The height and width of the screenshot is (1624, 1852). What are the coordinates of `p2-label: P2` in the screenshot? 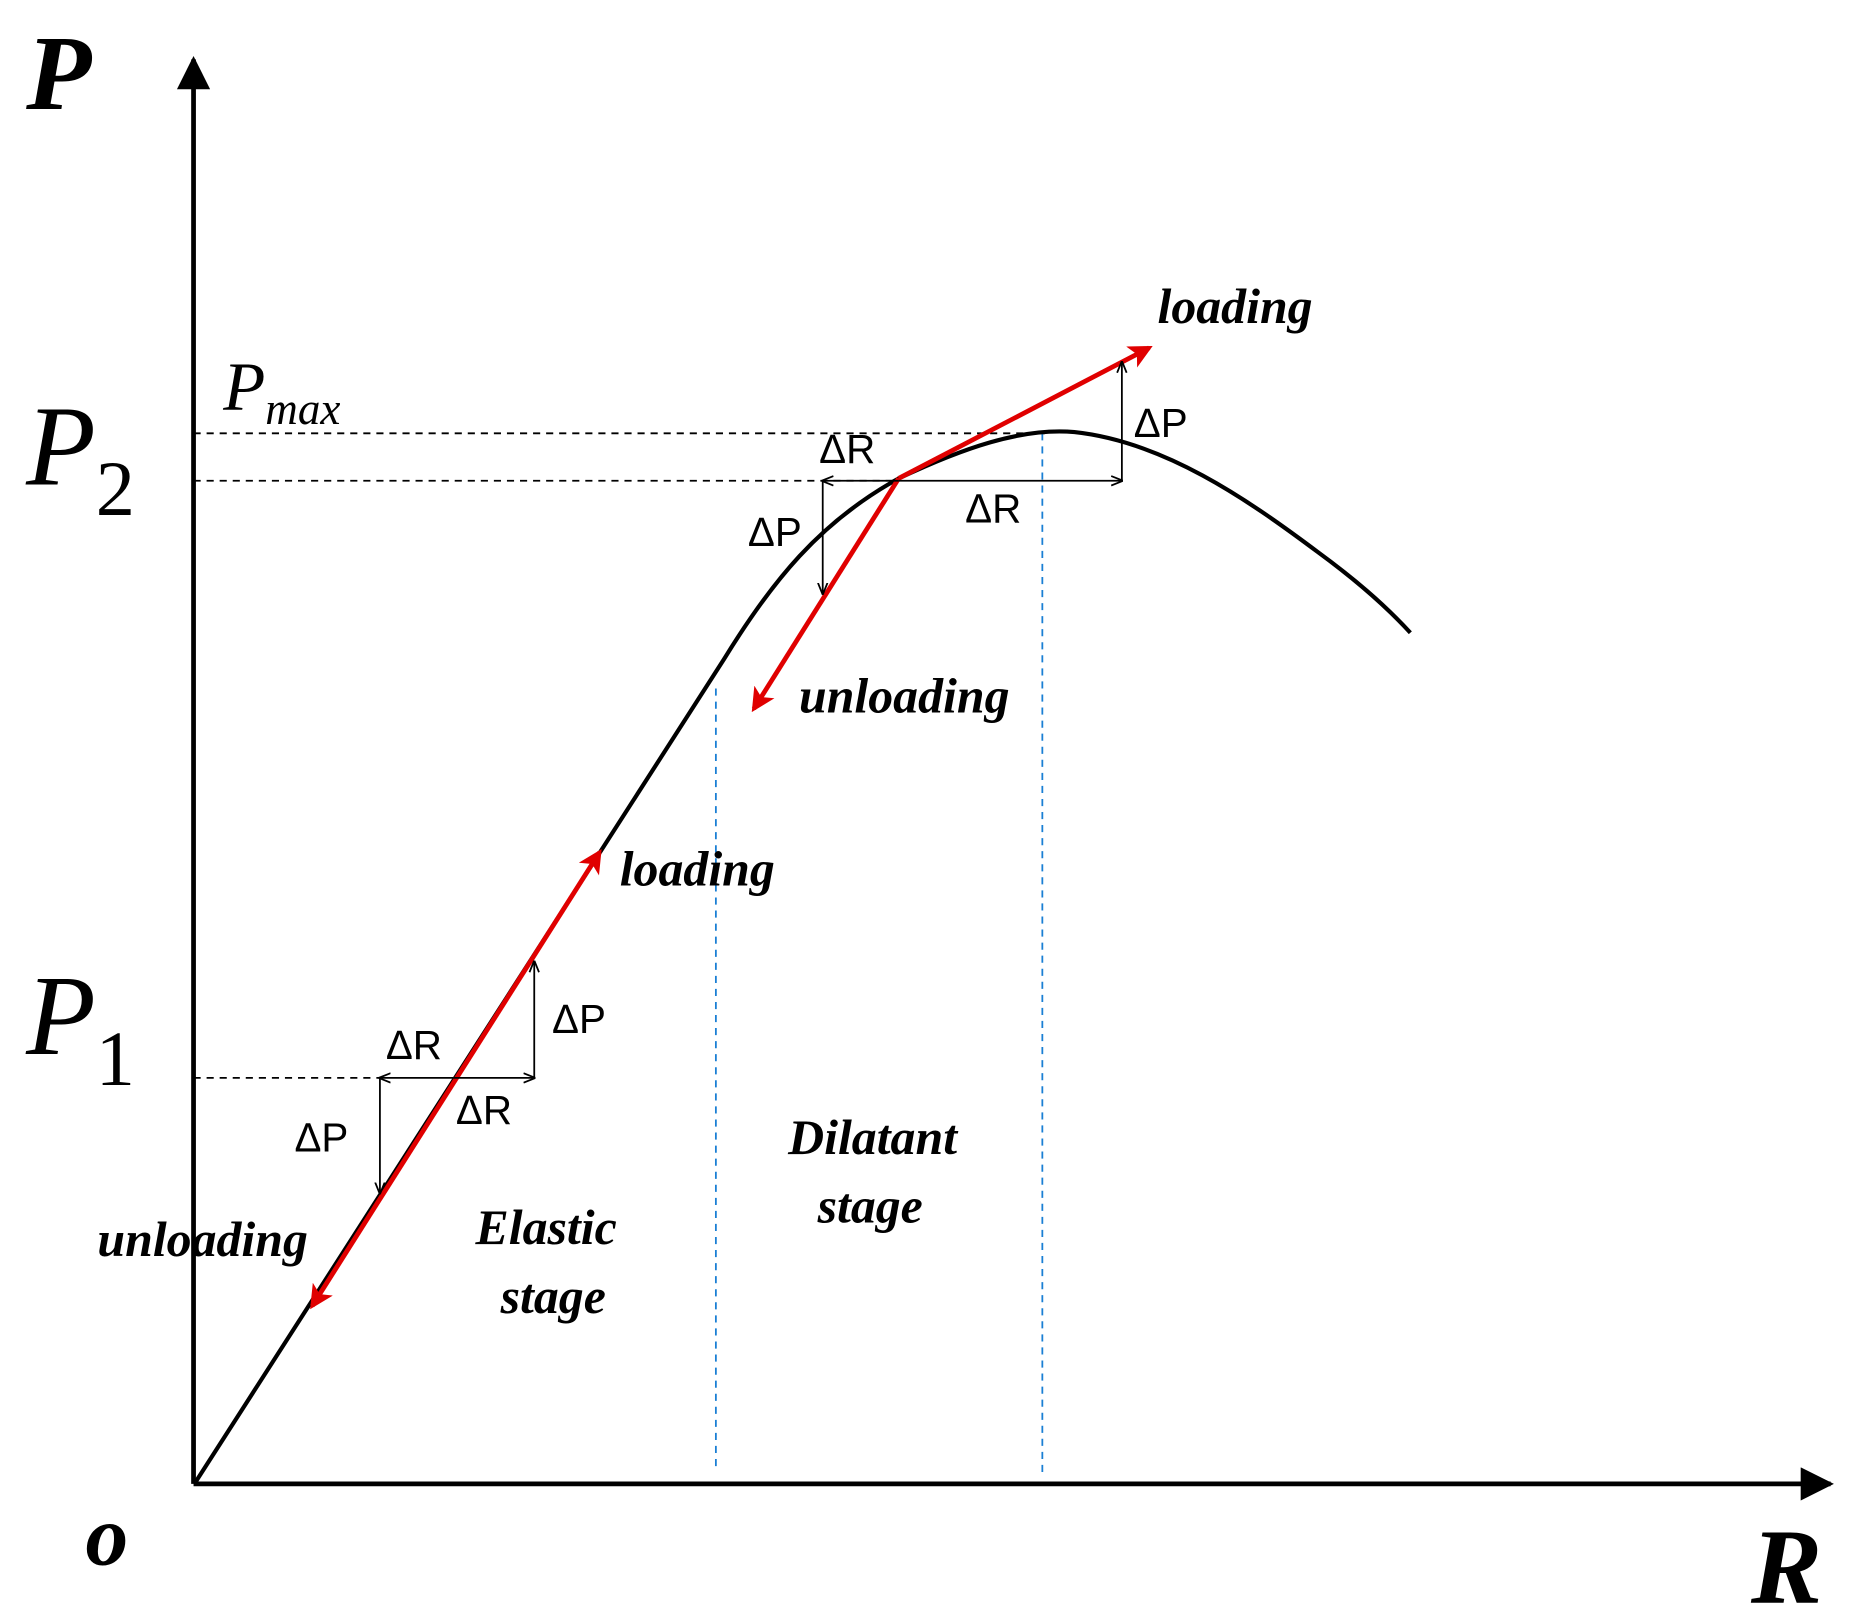 It's located at (80, 457).